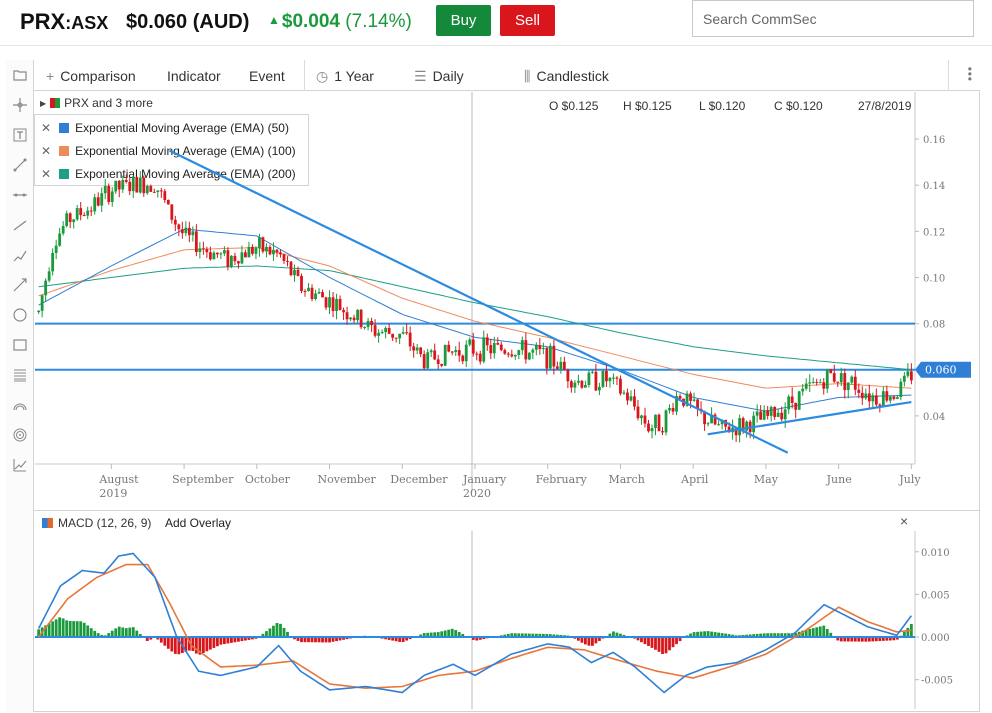  What do you see at coordinates (20, 135) in the screenshot?
I see `text-tool-icon` at bounding box center [20, 135].